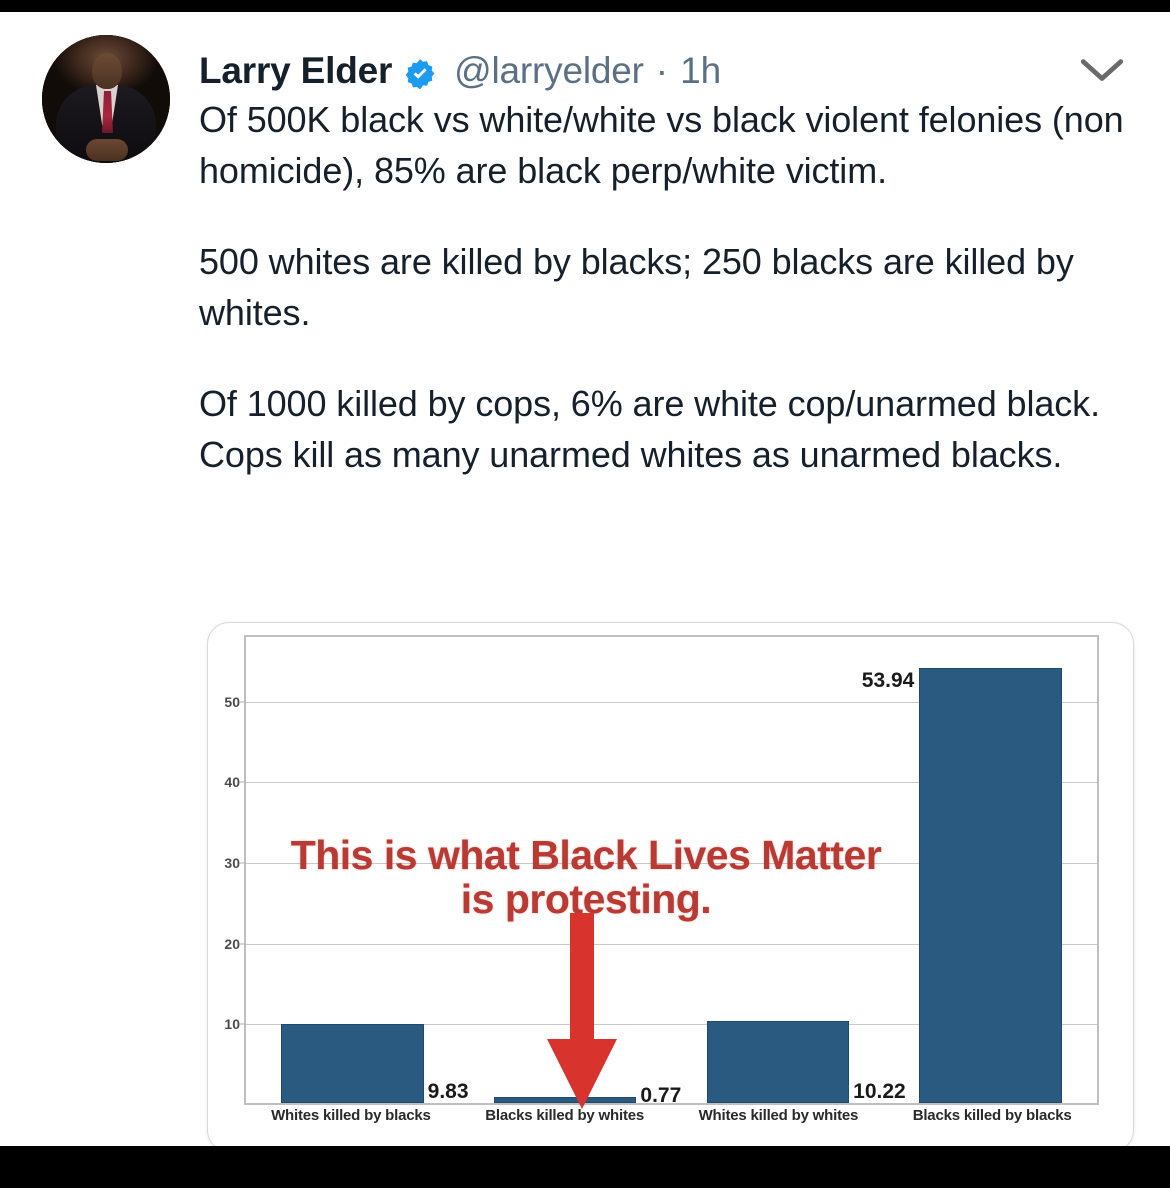 The width and height of the screenshot is (1170, 1188). What do you see at coordinates (420, 73) in the screenshot?
I see `verified-badge-icon` at bounding box center [420, 73].